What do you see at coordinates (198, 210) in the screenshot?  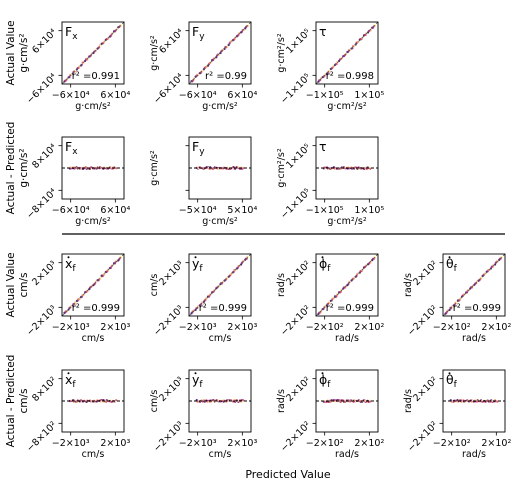 I see `x-tick-label: −5×10⁴` at bounding box center [198, 210].